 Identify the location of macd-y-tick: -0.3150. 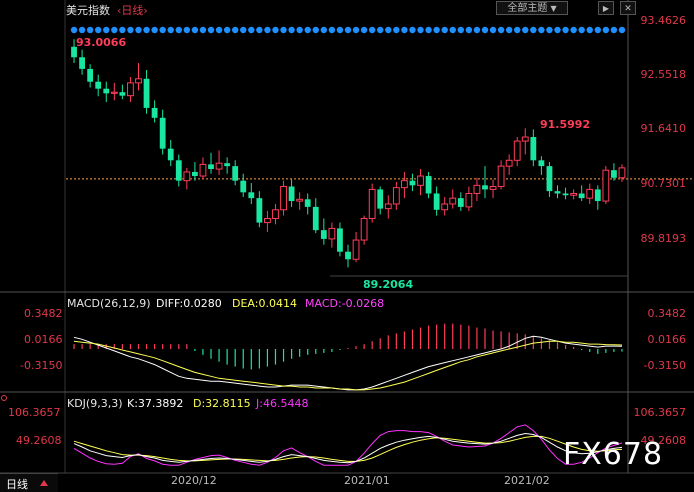
(664, 365).